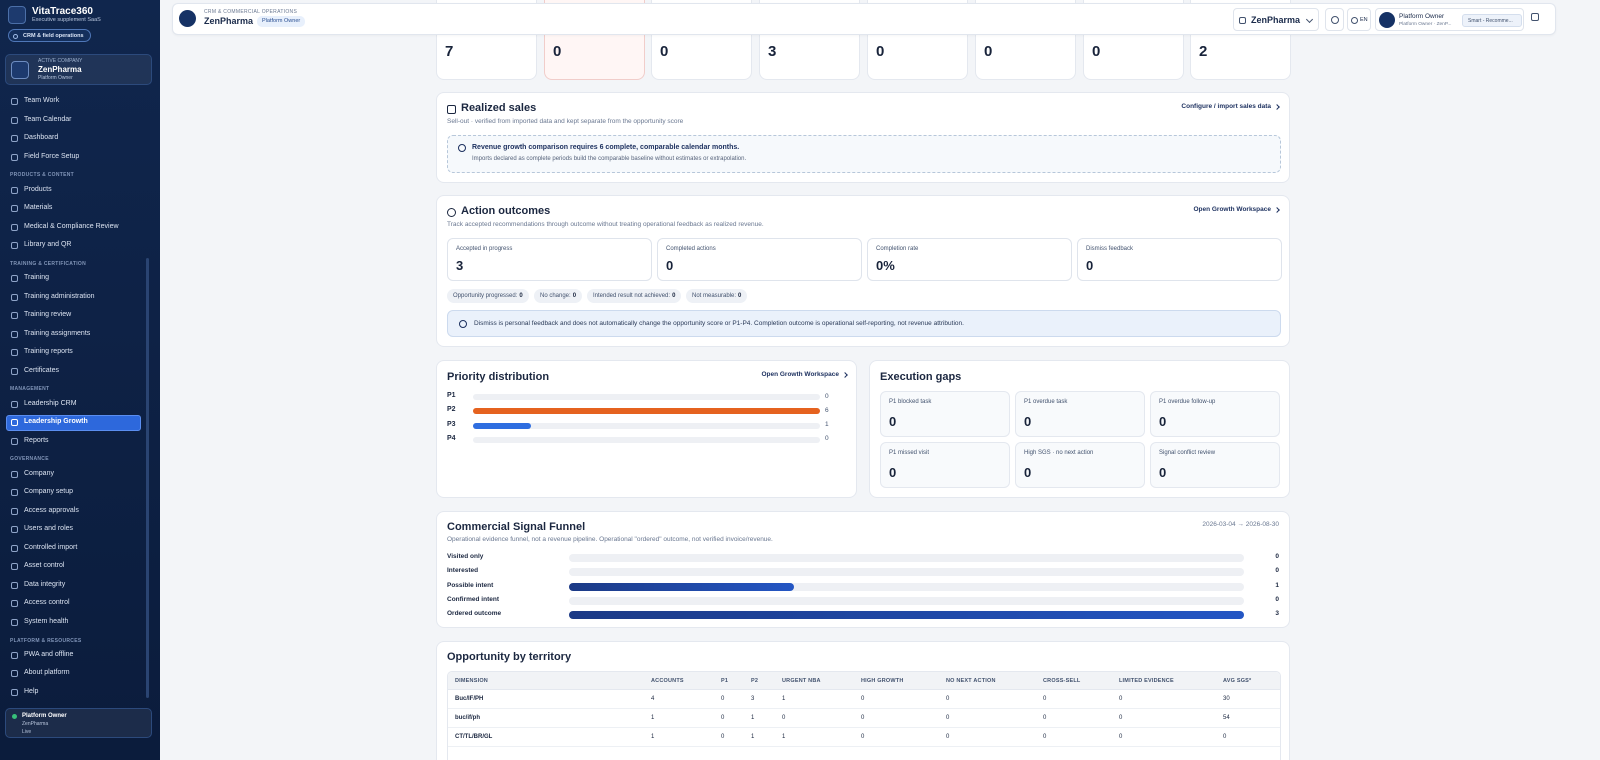  What do you see at coordinates (945, 414) in the screenshot?
I see `gap-box: P1 blocked task 0` at bounding box center [945, 414].